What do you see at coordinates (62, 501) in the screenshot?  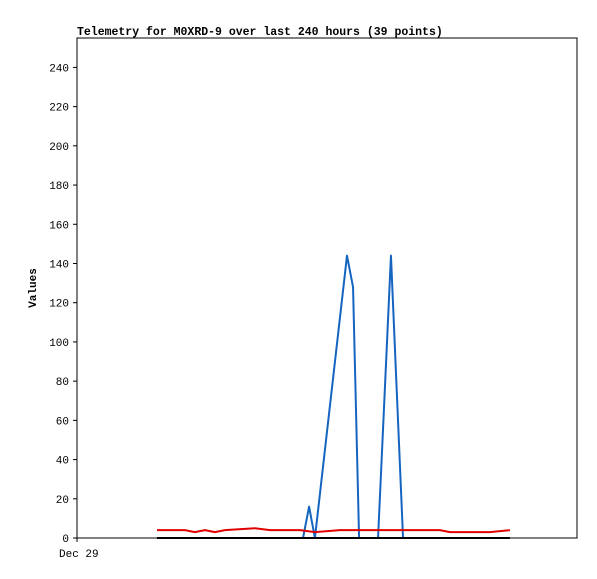 I see `y-tick-label: 20` at bounding box center [62, 501].